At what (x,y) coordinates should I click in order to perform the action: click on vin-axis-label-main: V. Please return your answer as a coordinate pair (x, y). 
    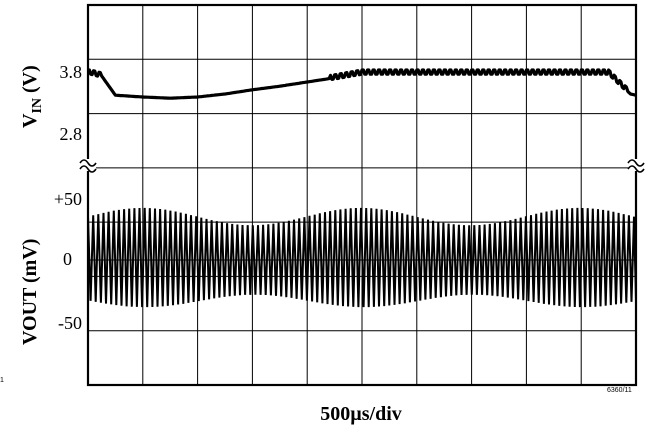
    Looking at the image, I should click on (30, 120).